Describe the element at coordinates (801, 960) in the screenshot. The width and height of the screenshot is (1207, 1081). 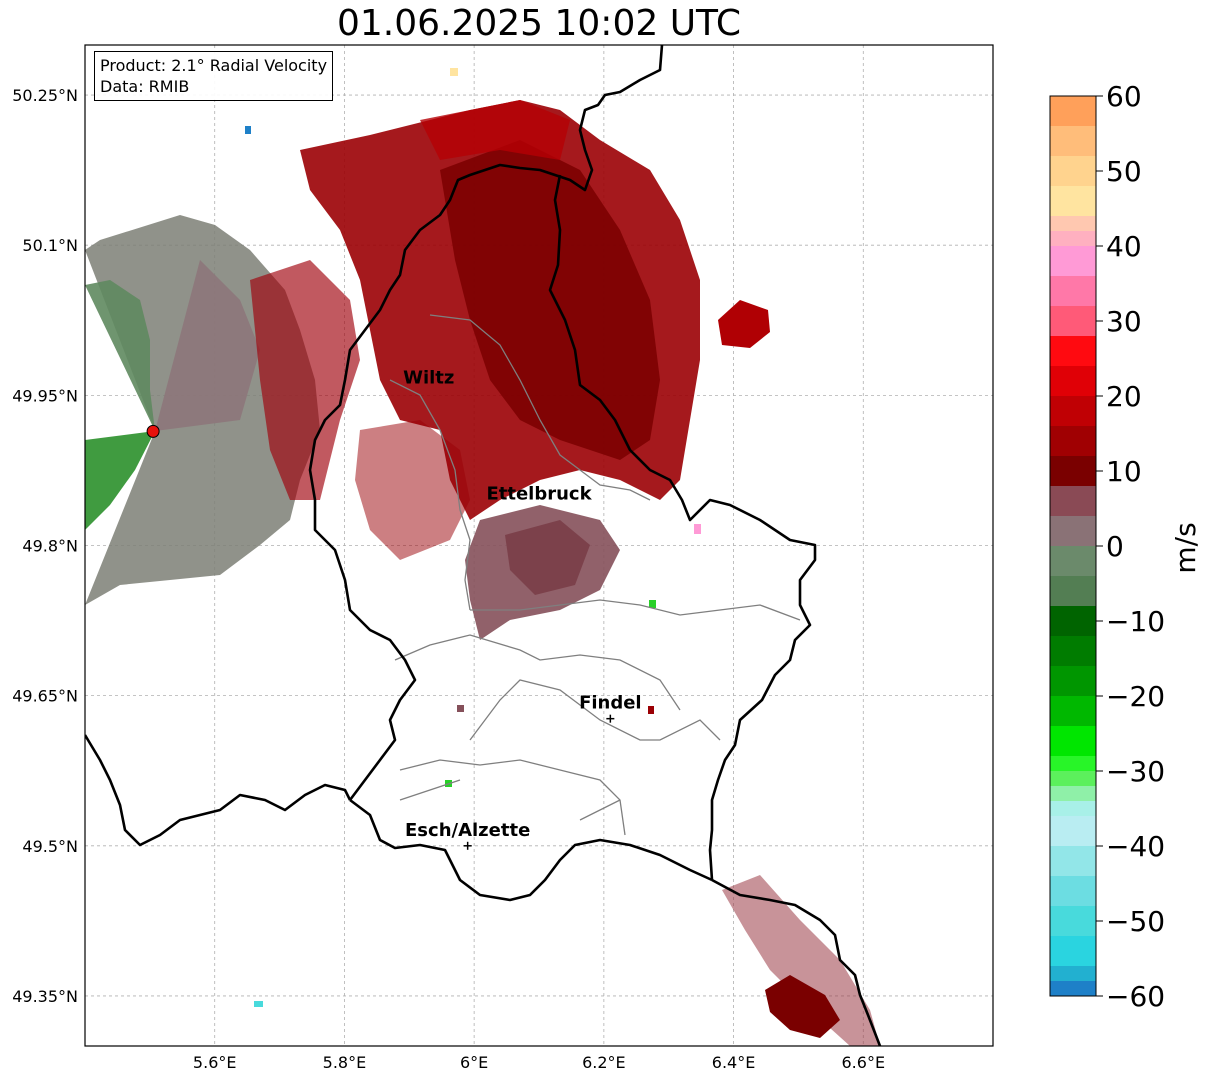
I see `echo-southeast-streak` at that location.